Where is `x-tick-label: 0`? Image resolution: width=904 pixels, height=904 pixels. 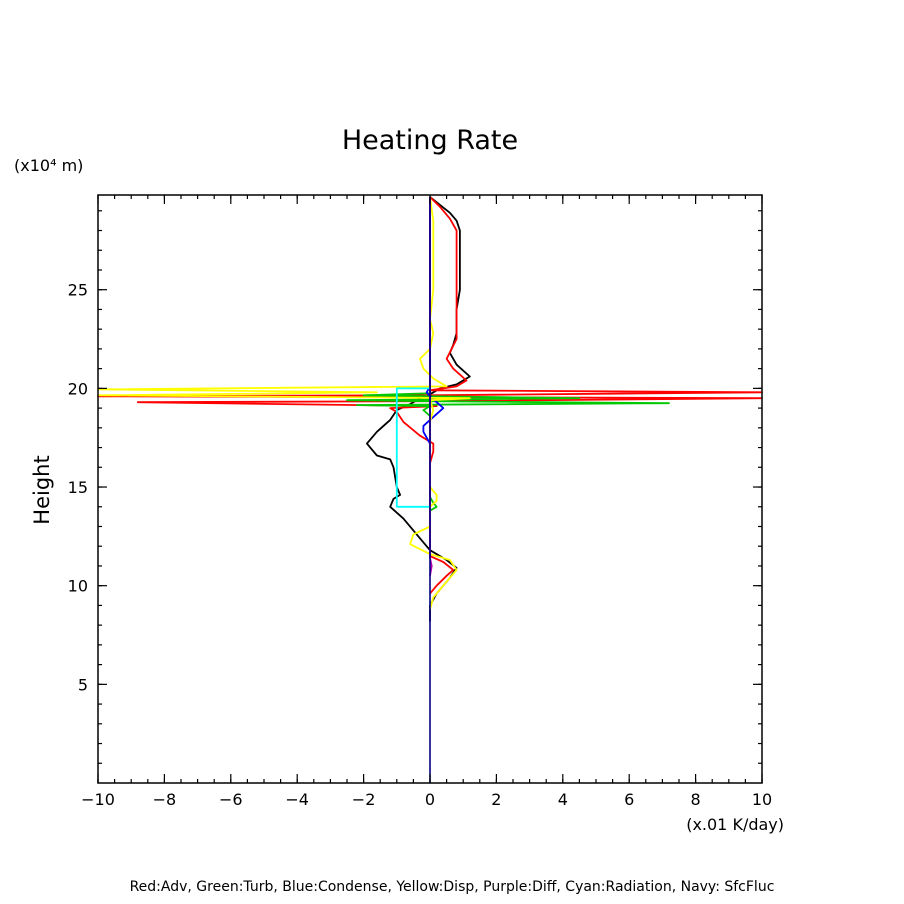 x-tick-label: 0 is located at coordinates (430, 799).